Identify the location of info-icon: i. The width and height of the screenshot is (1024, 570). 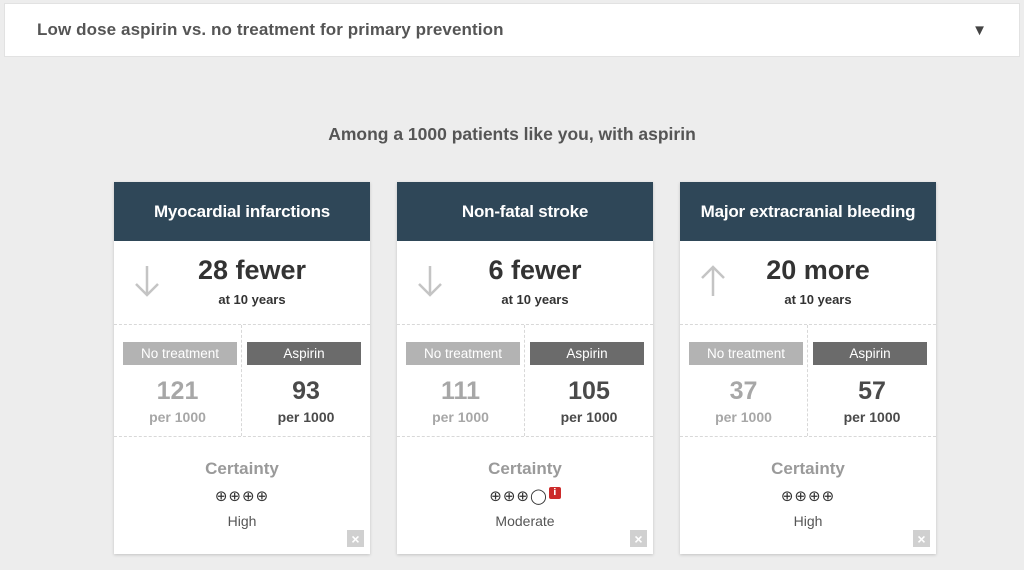
(554, 493).